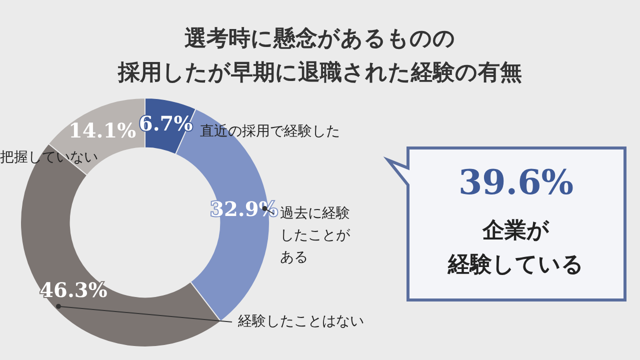 The width and height of the screenshot is (640, 360). What do you see at coordinates (516, 231) in the screenshot?
I see `text: 企業が` at bounding box center [516, 231].